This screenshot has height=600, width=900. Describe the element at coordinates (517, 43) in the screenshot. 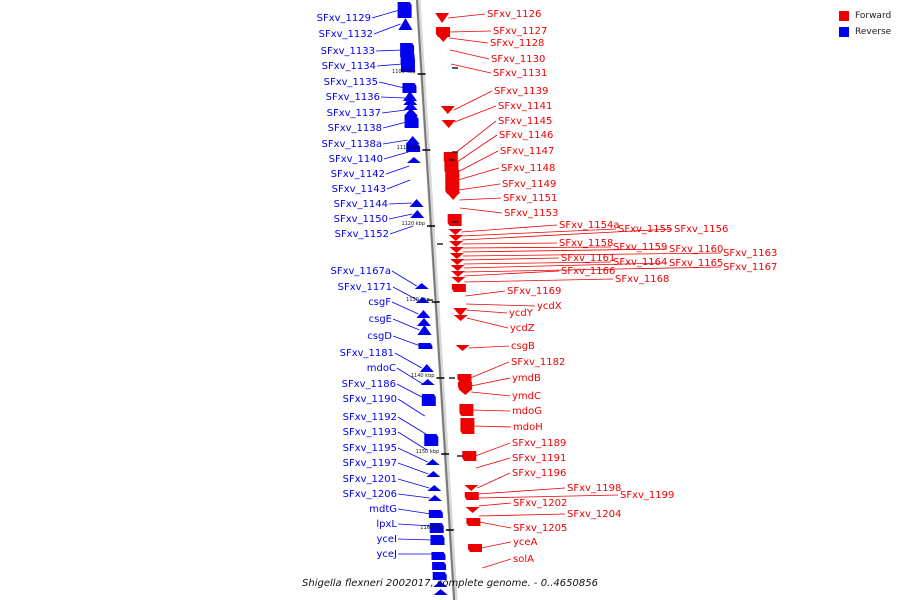

I see `forward-gene-label: SFxv_1128` at that location.